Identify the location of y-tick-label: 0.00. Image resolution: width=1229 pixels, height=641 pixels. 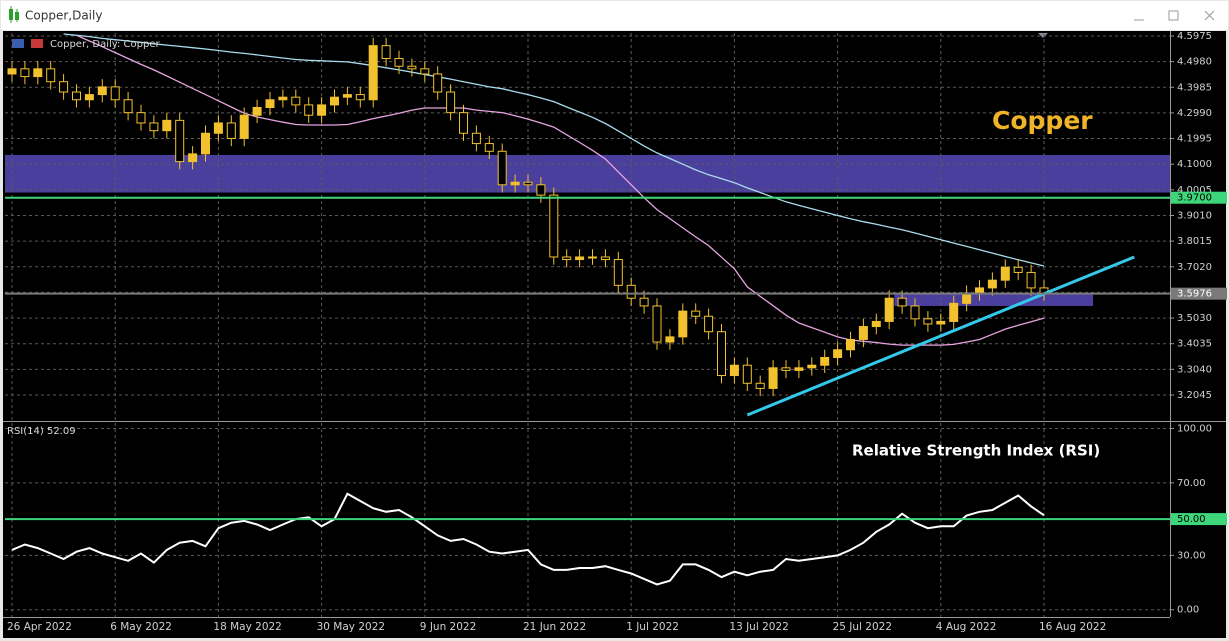
(1188, 610).